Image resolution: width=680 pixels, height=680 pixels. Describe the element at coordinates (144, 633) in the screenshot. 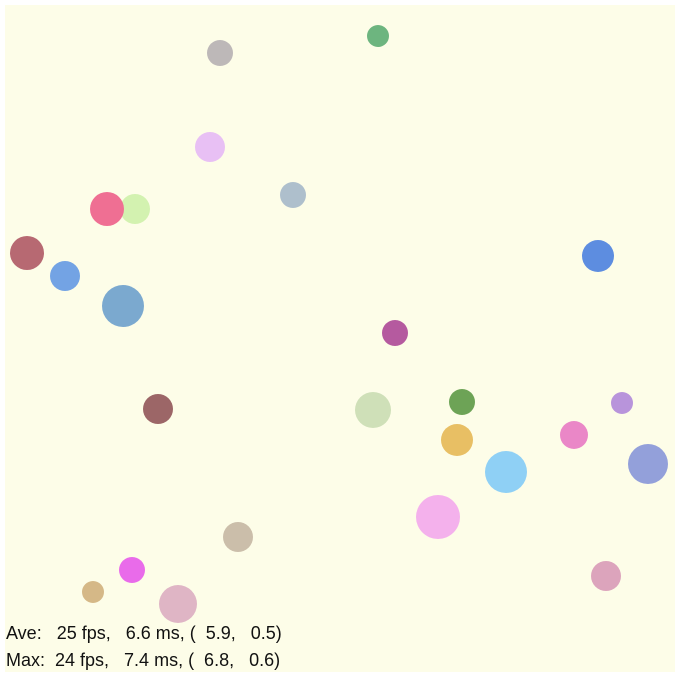

I see `stats-line: Ave: 25 fps, 6.6 ms, ( 5.9, 0.5)` at that location.